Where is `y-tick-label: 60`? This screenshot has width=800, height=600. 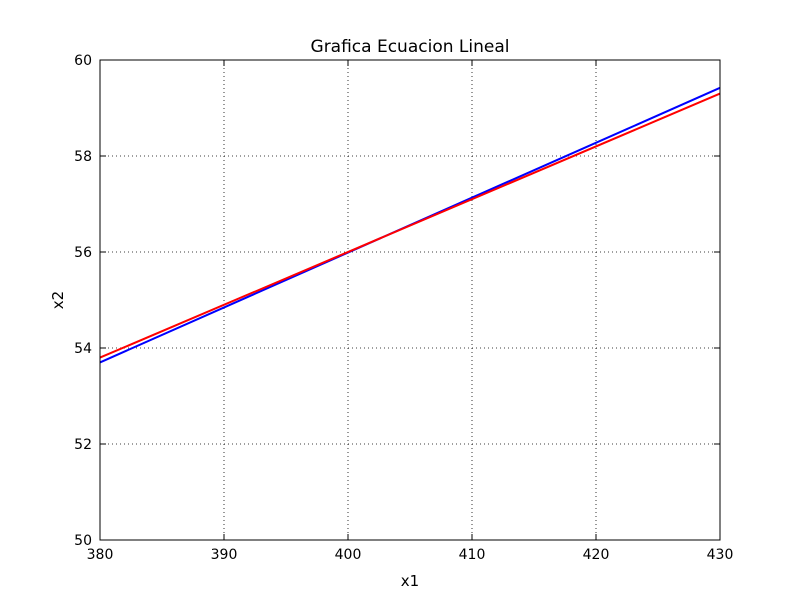
y-tick-label: 60 is located at coordinates (83, 61).